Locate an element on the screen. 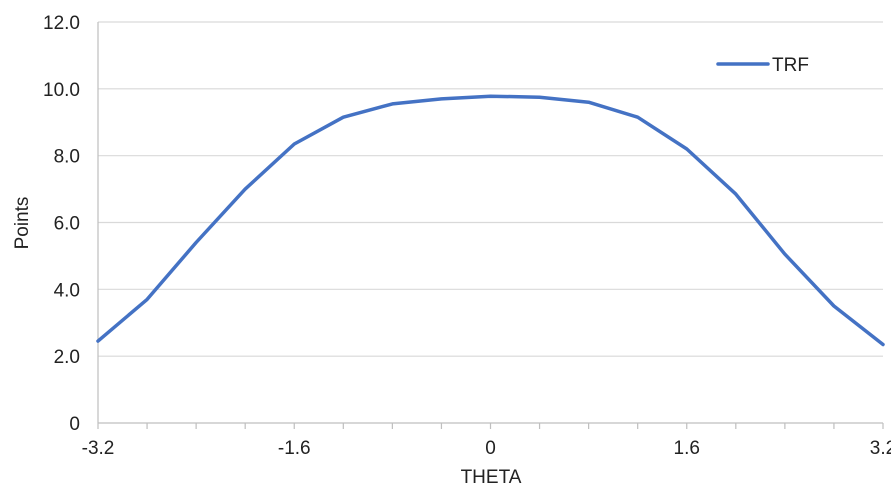  x-tick-labels: -3.2 -1.6 0 1.6 3.2 is located at coordinates (486, 448).